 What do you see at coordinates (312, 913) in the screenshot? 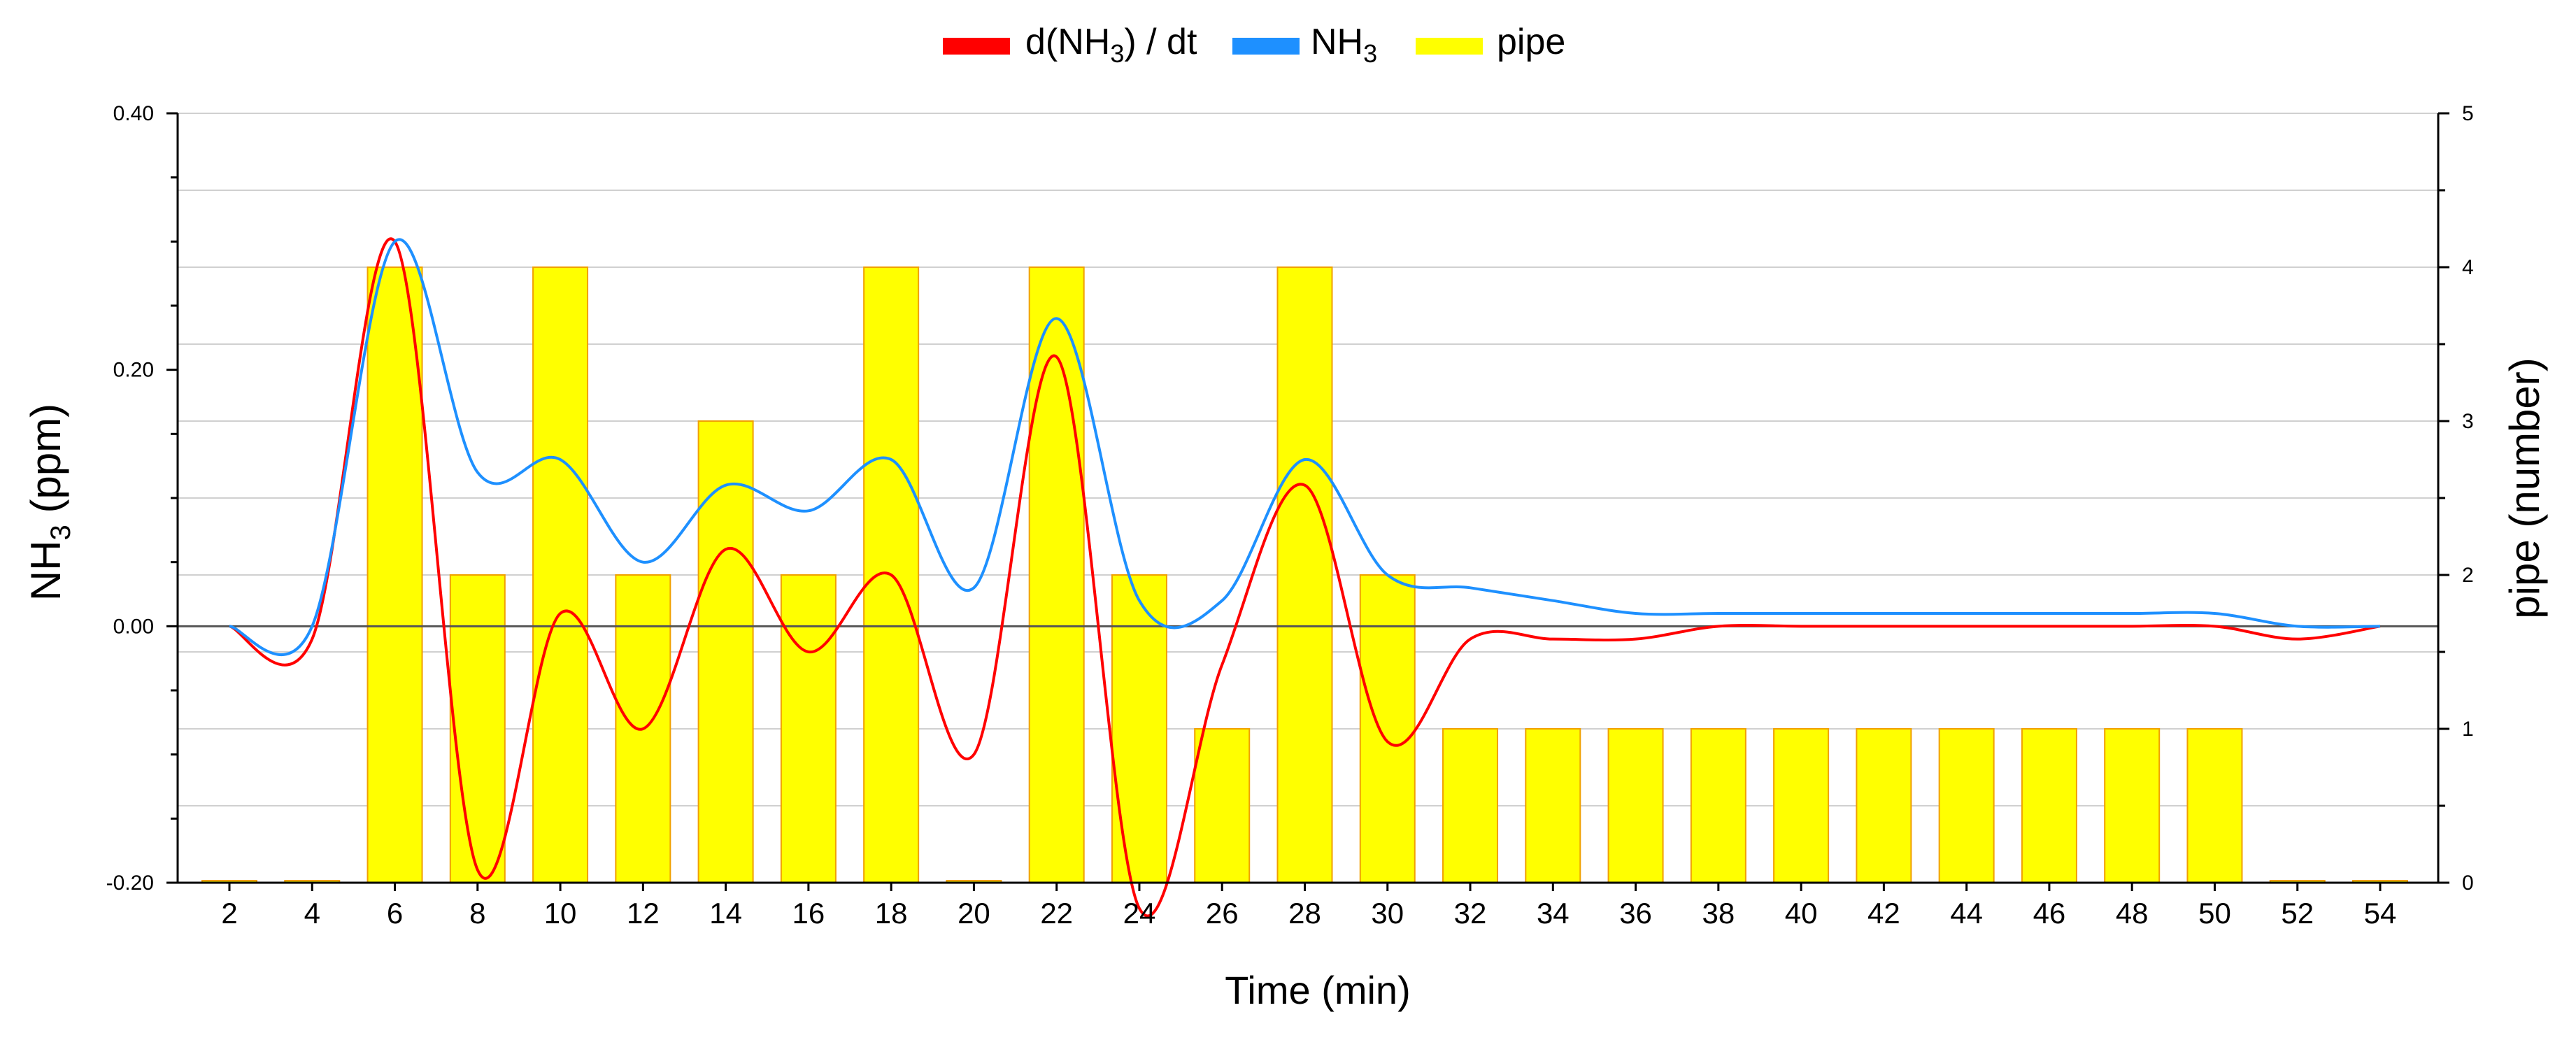
I see `x-tick-label: 4` at bounding box center [312, 913].